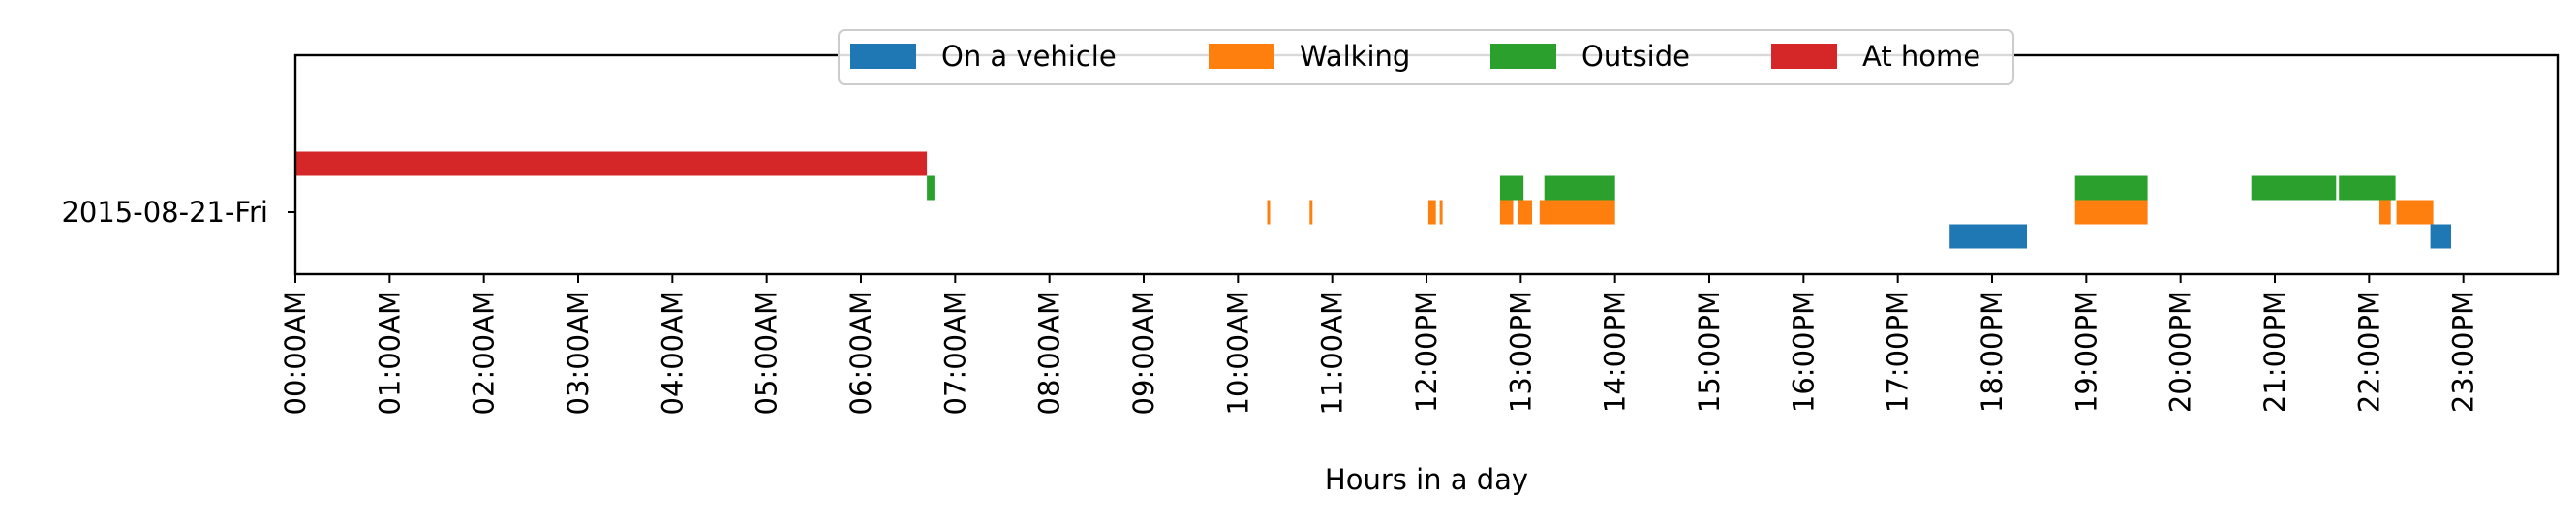  What do you see at coordinates (1355, 56) in the screenshot?
I see `legend-label-walking: Walking` at bounding box center [1355, 56].